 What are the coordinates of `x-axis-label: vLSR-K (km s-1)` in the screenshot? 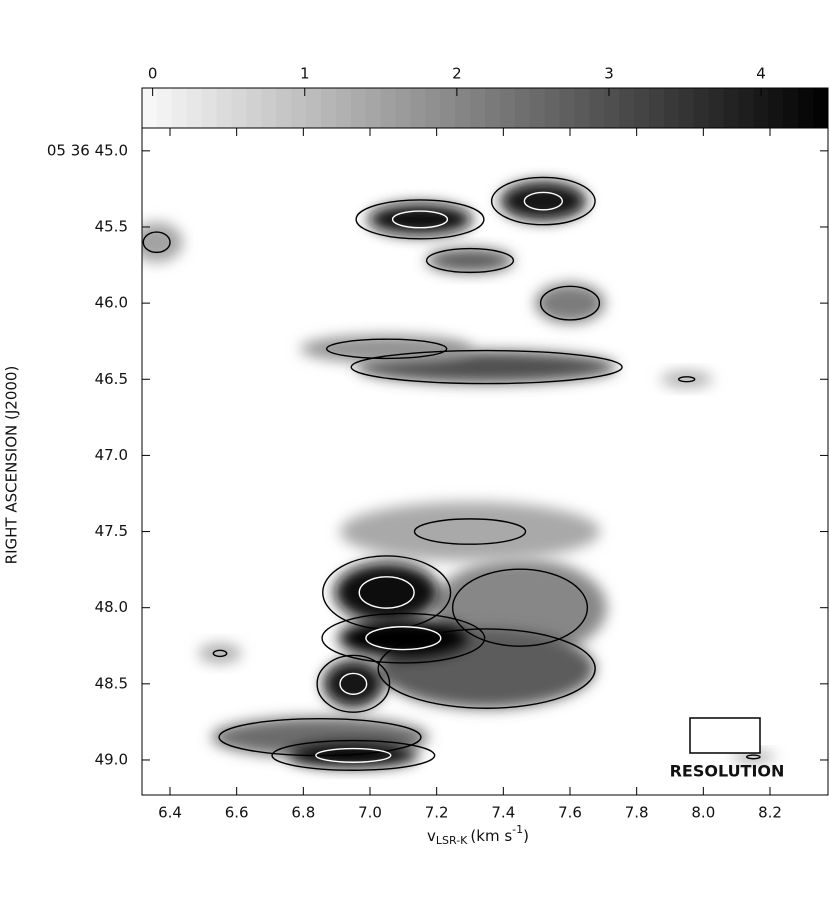 It's located at (478, 835).